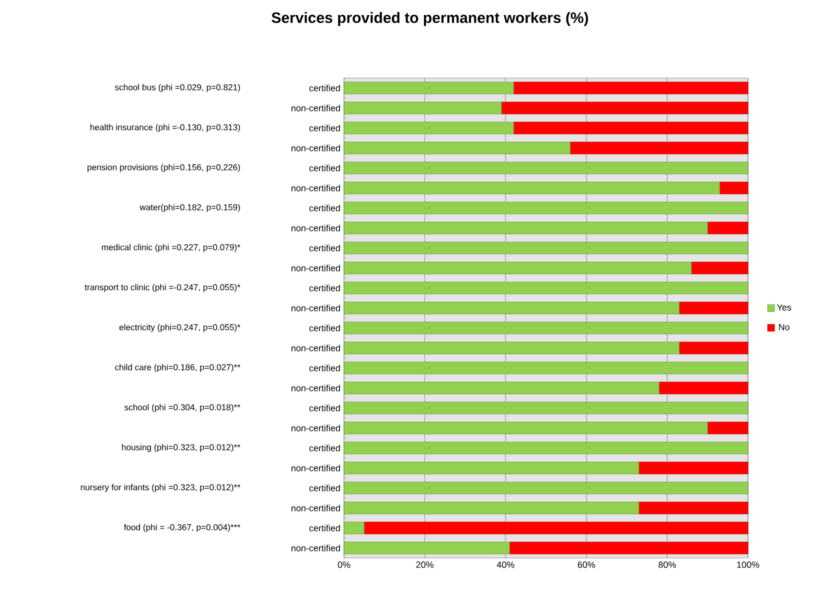 This screenshot has height=596, width=813. What do you see at coordinates (171, 248) in the screenshot?
I see `text: medical clinic (phi =0.227, p=0.079)*` at bounding box center [171, 248].